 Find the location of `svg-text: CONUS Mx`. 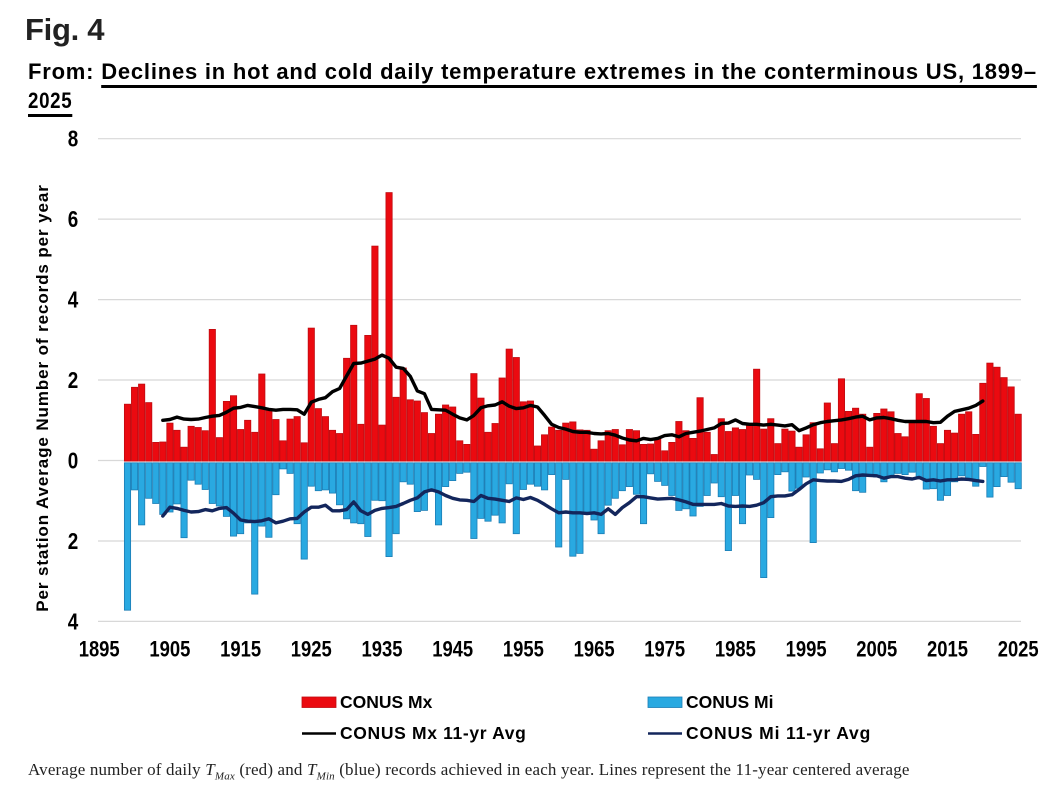

svg-text: CONUS Mx is located at coordinates (386, 702).